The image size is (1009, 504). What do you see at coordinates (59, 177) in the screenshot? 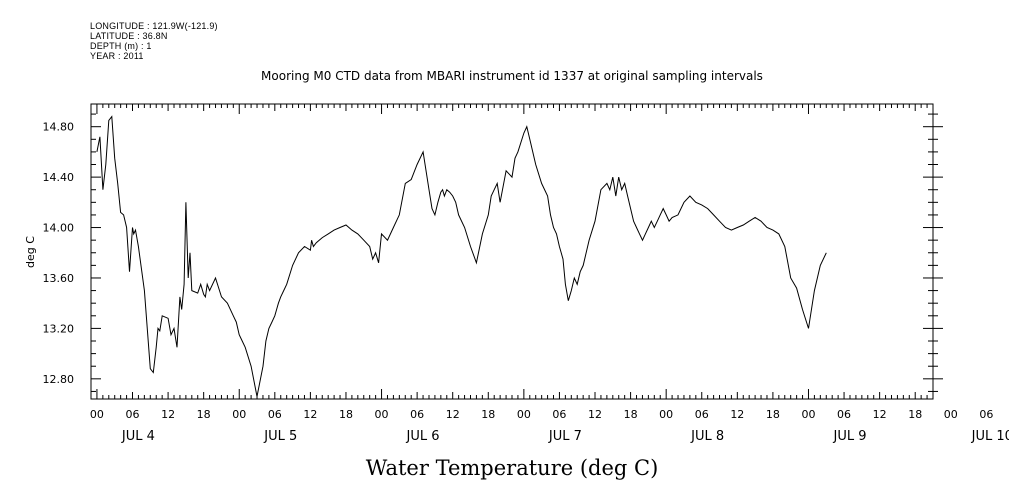
I see `y-tick-label: 14.40` at bounding box center [59, 177].